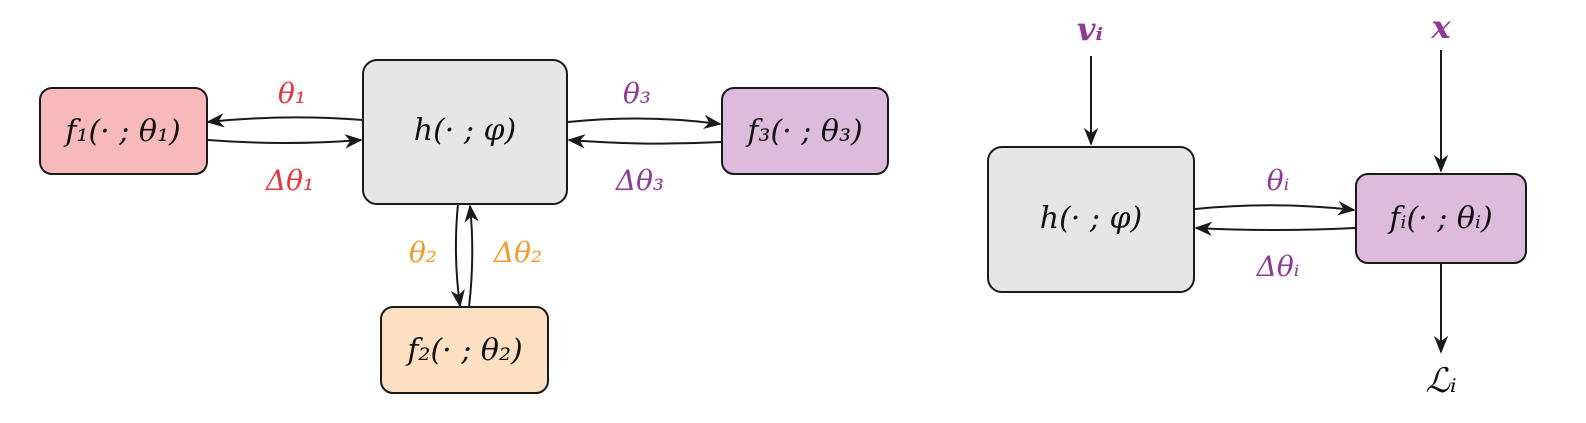 The width and height of the screenshot is (1586, 423). I want to click on f2-label: f₂(· ; θ₂), so click(463, 350).